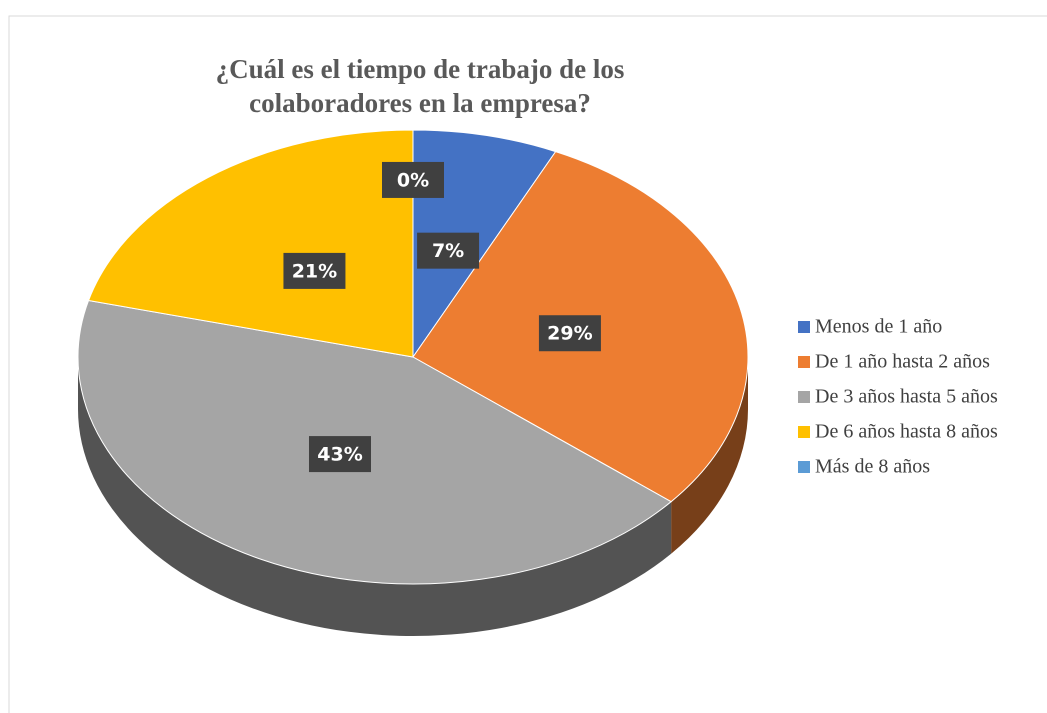 The image size is (1047, 713). What do you see at coordinates (878, 327) in the screenshot?
I see `legend-label: Menos de 1 año` at bounding box center [878, 327].